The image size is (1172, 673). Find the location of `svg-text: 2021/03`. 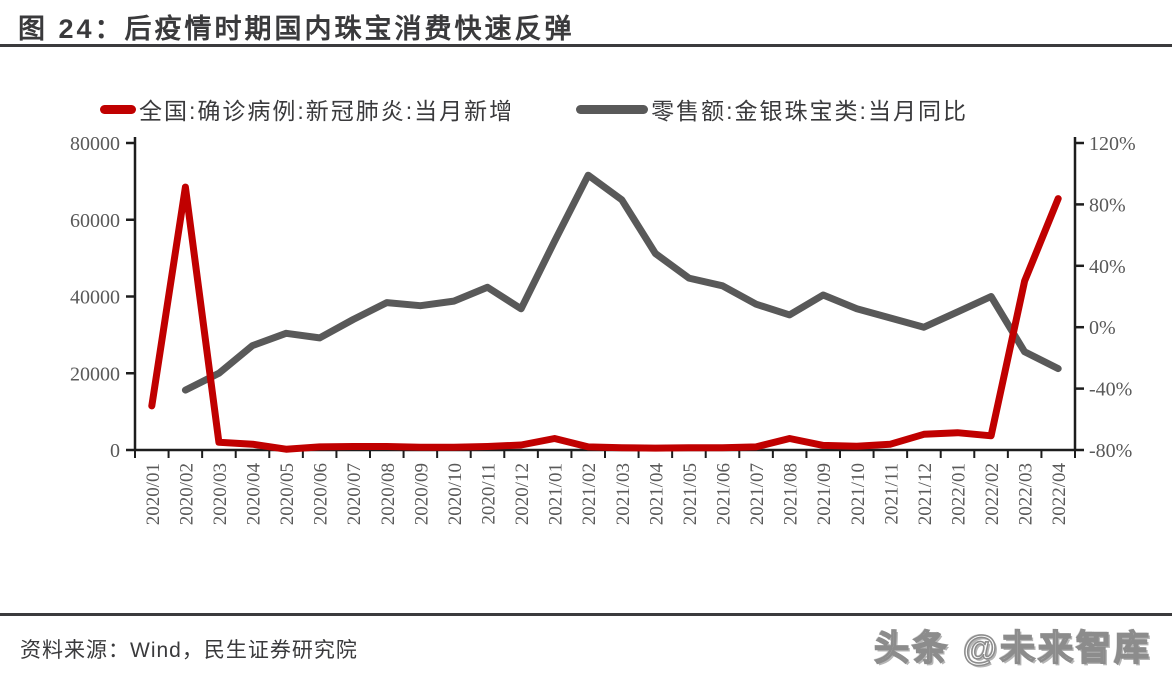

svg-text: 2021/03 is located at coordinates (623, 494).